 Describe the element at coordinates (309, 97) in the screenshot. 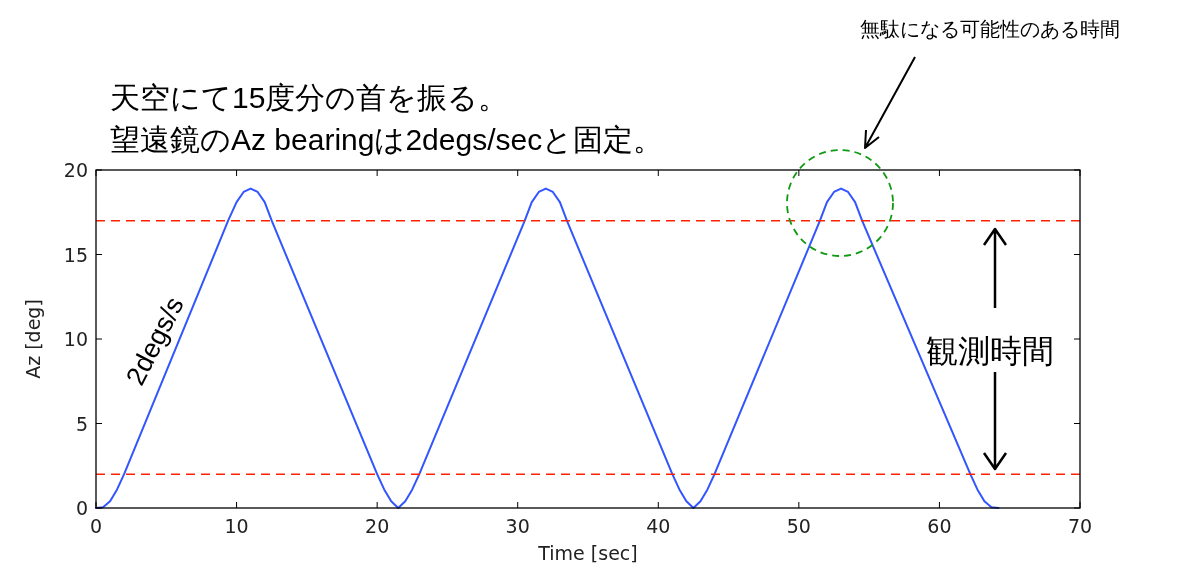

I see `chart-title: 天空にて15度分の首を振る。` at that location.